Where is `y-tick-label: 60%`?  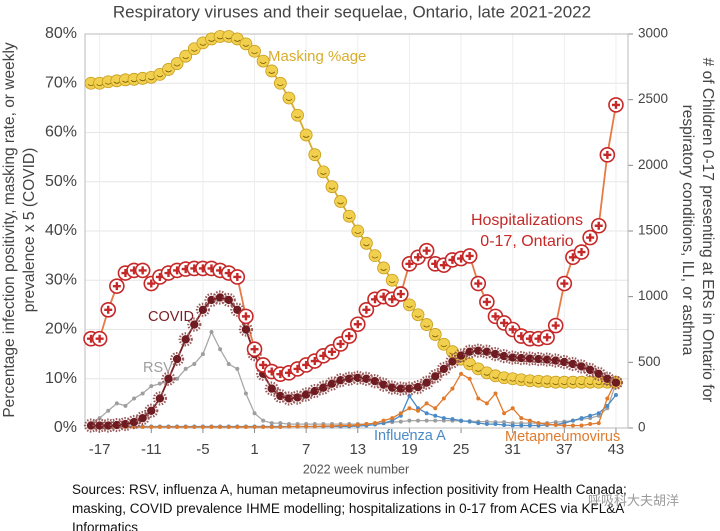
y-tick-label: 60% is located at coordinates (61, 132).